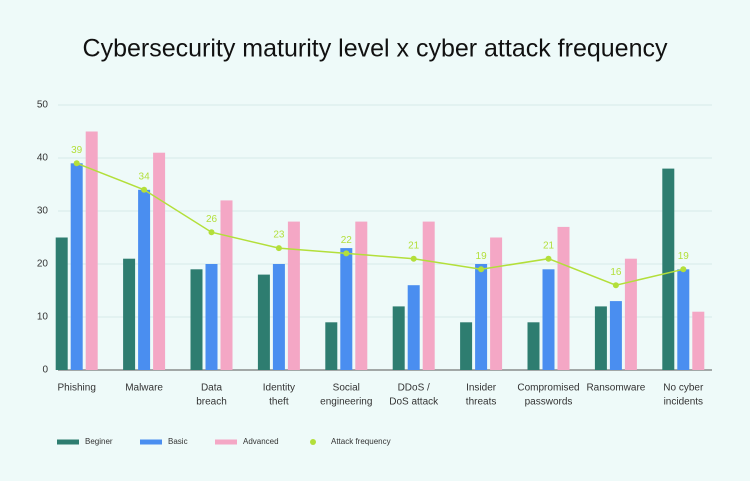 This screenshot has width=750, height=481. What do you see at coordinates (683, 402) in the screenshot?
I see `x-tick-label: incidents` at bounding box center [683, 402].